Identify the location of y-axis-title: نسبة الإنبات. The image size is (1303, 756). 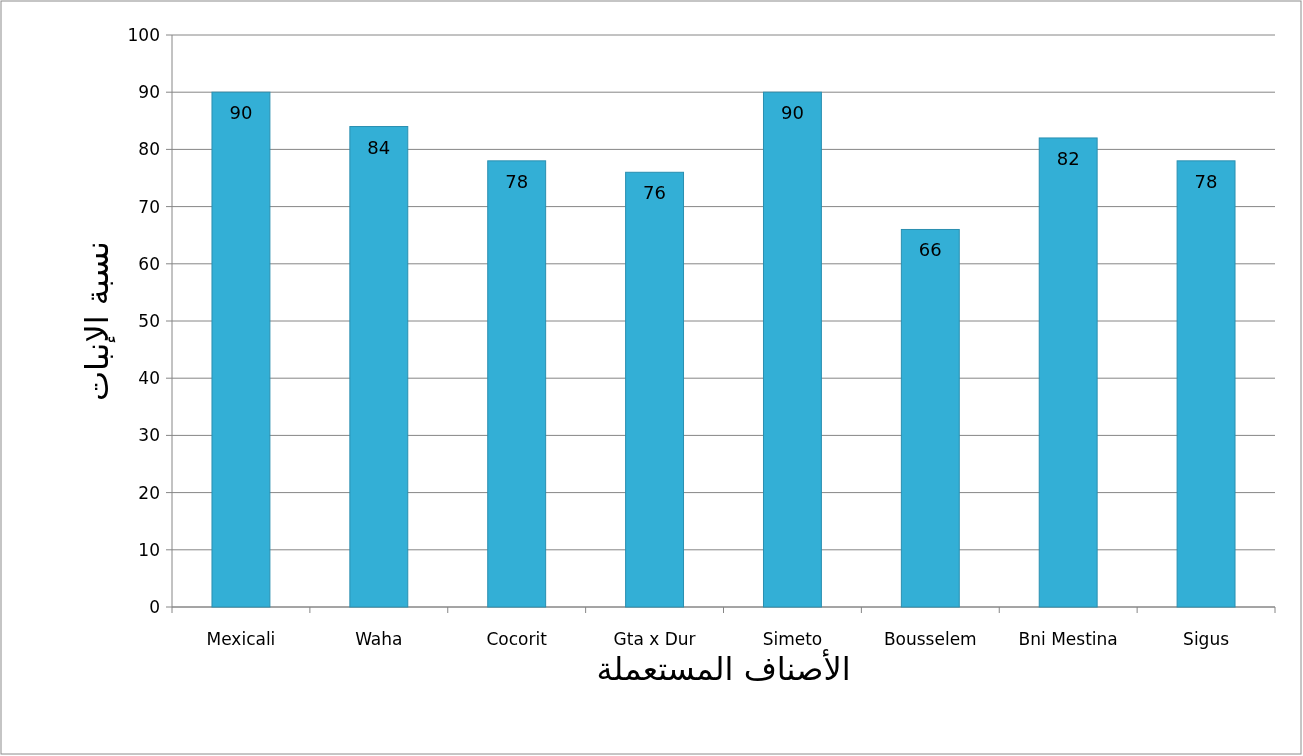
(97, 321).